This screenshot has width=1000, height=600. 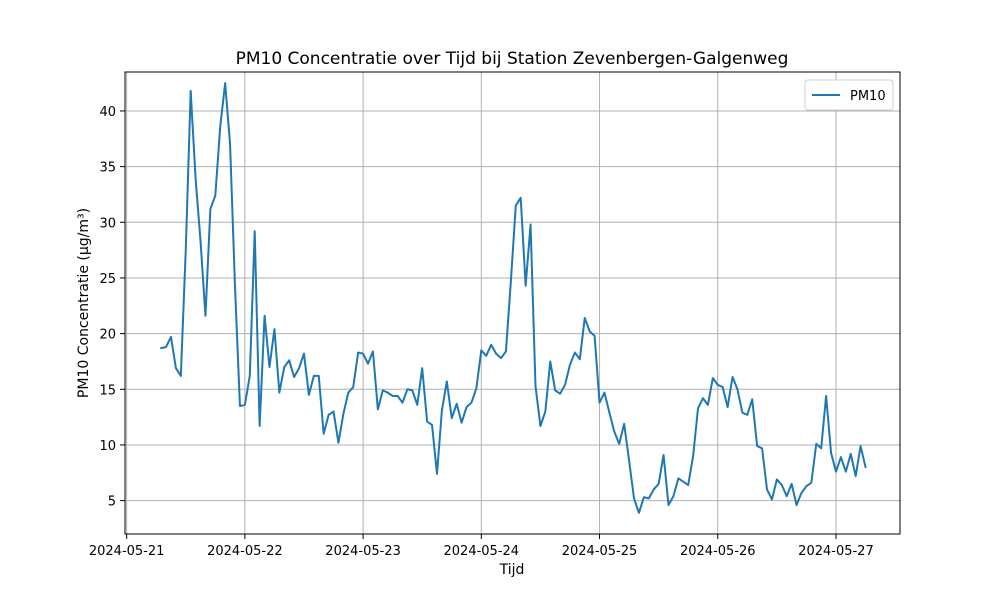 What do you see at coordinates (482, 551) in the screenshot?
I see `x-tick-label: 2024-05-24` at bounding box center [482, 551].